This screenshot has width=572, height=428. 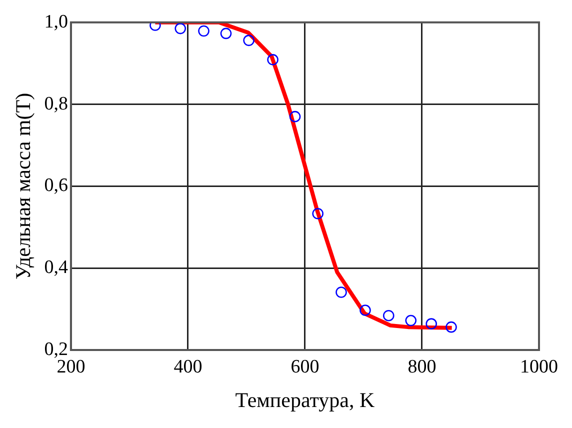 What do you see at coordinates (422, 367) in the screenshot?
I see `x-tick-label: 800` at bounding box center [422, 367].